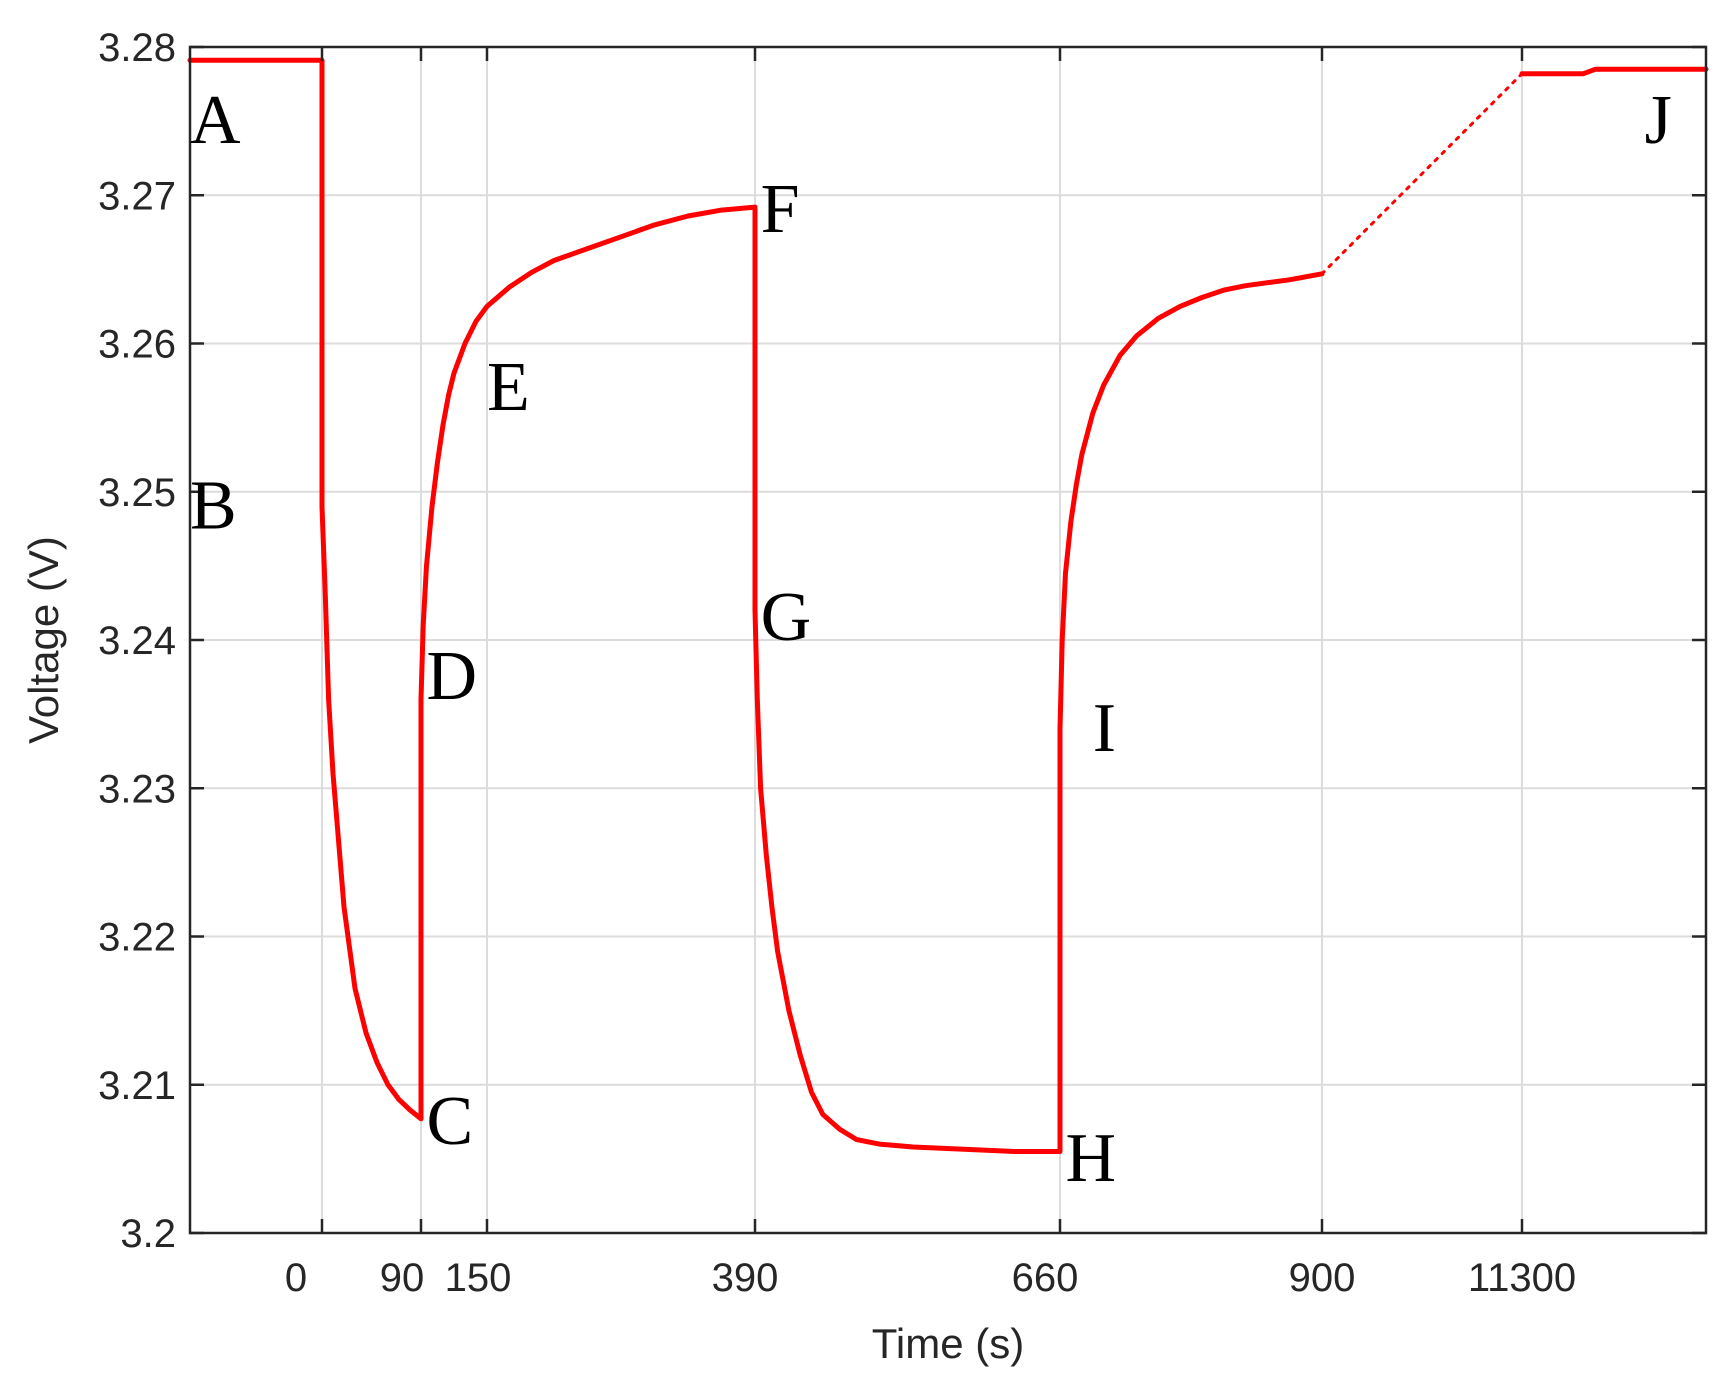 This screenshot has height=1389, width=1731. What do you see at coordinates (1422, 174) in the screenshot?
I see `dotted-gap-segment` at bounding box center [1422, 174].